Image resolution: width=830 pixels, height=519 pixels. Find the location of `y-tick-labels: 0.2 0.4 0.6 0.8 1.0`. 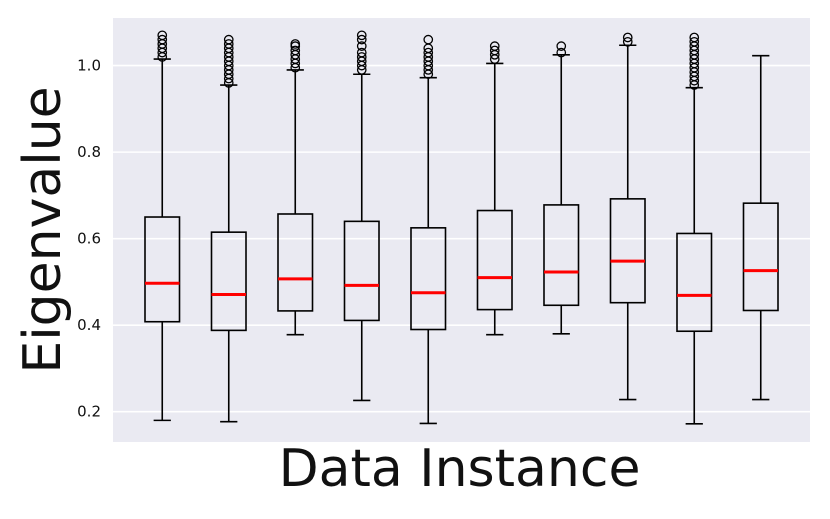

y-tick-labels: 0.2 0.4 0.6 0.8 1.0 is located at coordinates (89, 239).